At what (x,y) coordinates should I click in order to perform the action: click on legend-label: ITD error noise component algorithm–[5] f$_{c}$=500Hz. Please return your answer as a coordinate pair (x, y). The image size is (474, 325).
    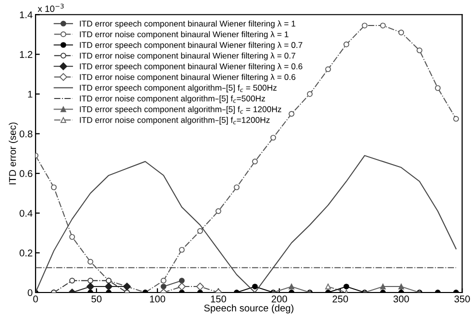
    Looking at the image, I should click on (173, 99).